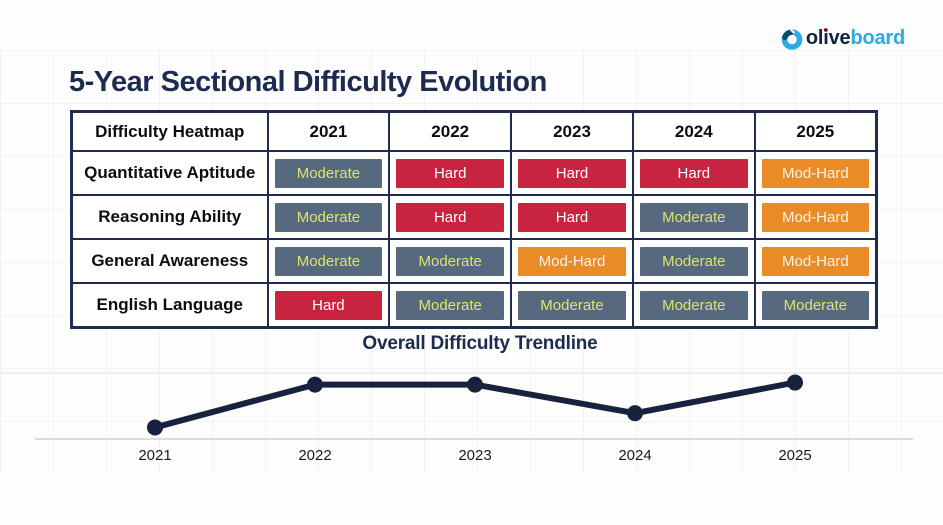 The height and width of the screenshot is (525, 943). What do you see at coordinates (169, 261) in the screenshot?
I see `row-label: General Awareness` at bounding box center [169, 261].